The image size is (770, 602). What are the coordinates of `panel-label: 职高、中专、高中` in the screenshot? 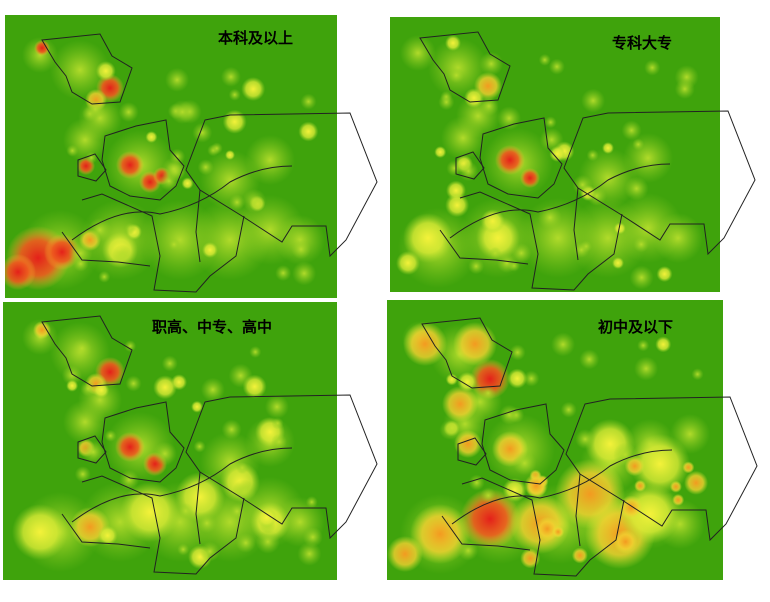 It's located at (212, 327).